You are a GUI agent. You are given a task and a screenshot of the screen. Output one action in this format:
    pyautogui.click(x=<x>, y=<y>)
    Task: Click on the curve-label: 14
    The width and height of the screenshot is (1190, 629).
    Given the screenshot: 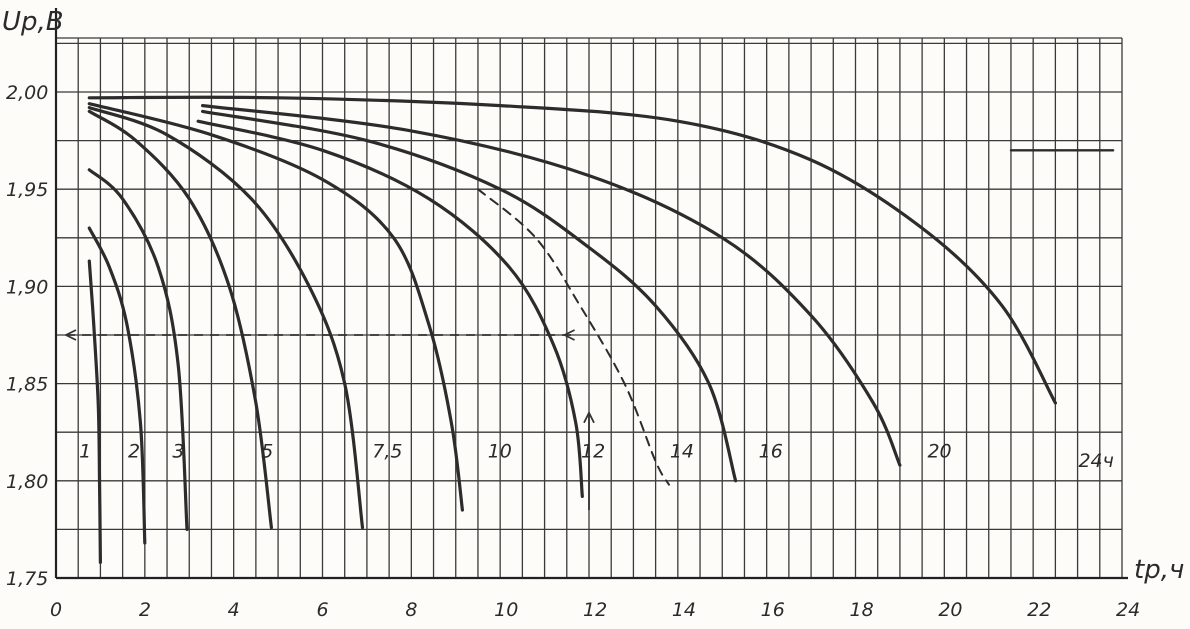 What is the action you would take?
    pyautogui.click(x=682, y=451)
    